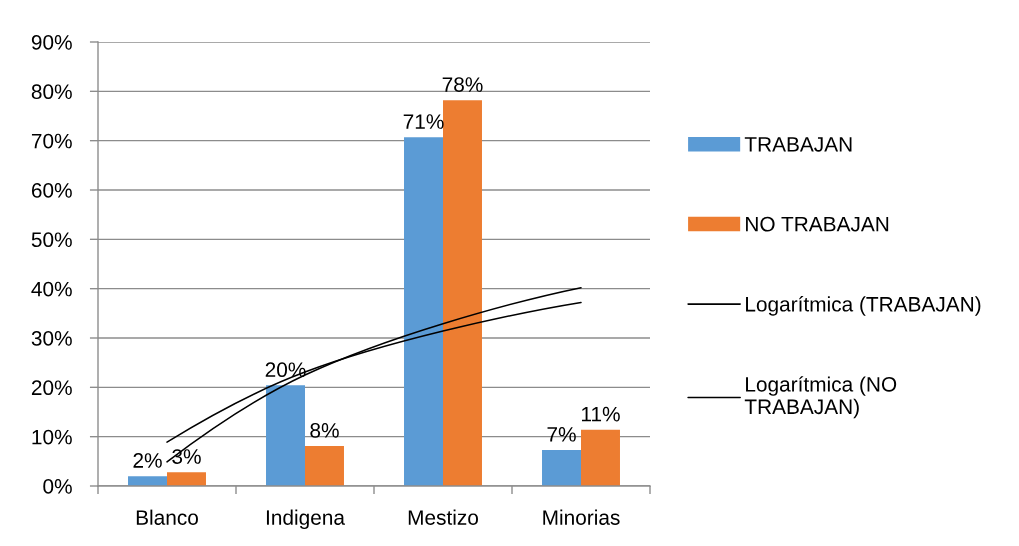  Describe the element at coordinates (57, 486) in the screenshot. I see `y-tick-label: 0%` at that location.